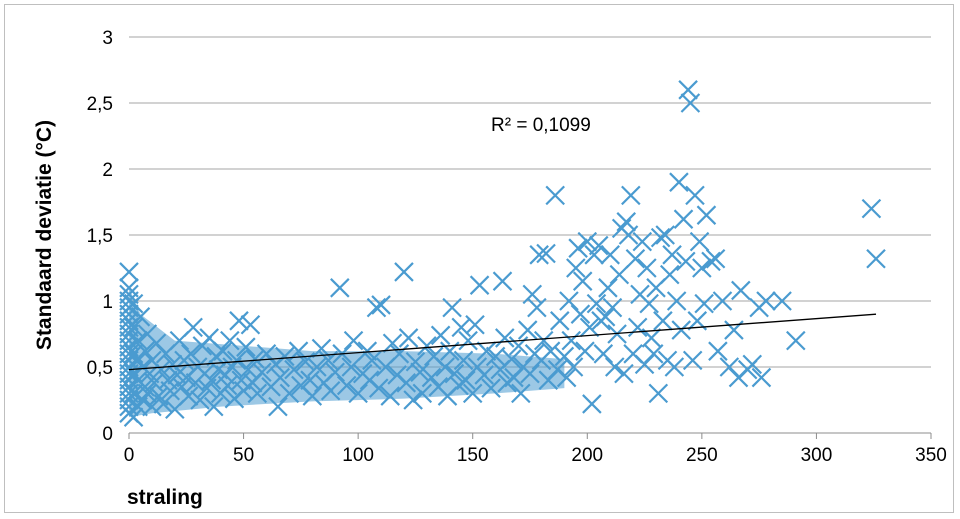  I want to click on y-tick-label: 1,5, so click(100, 236).